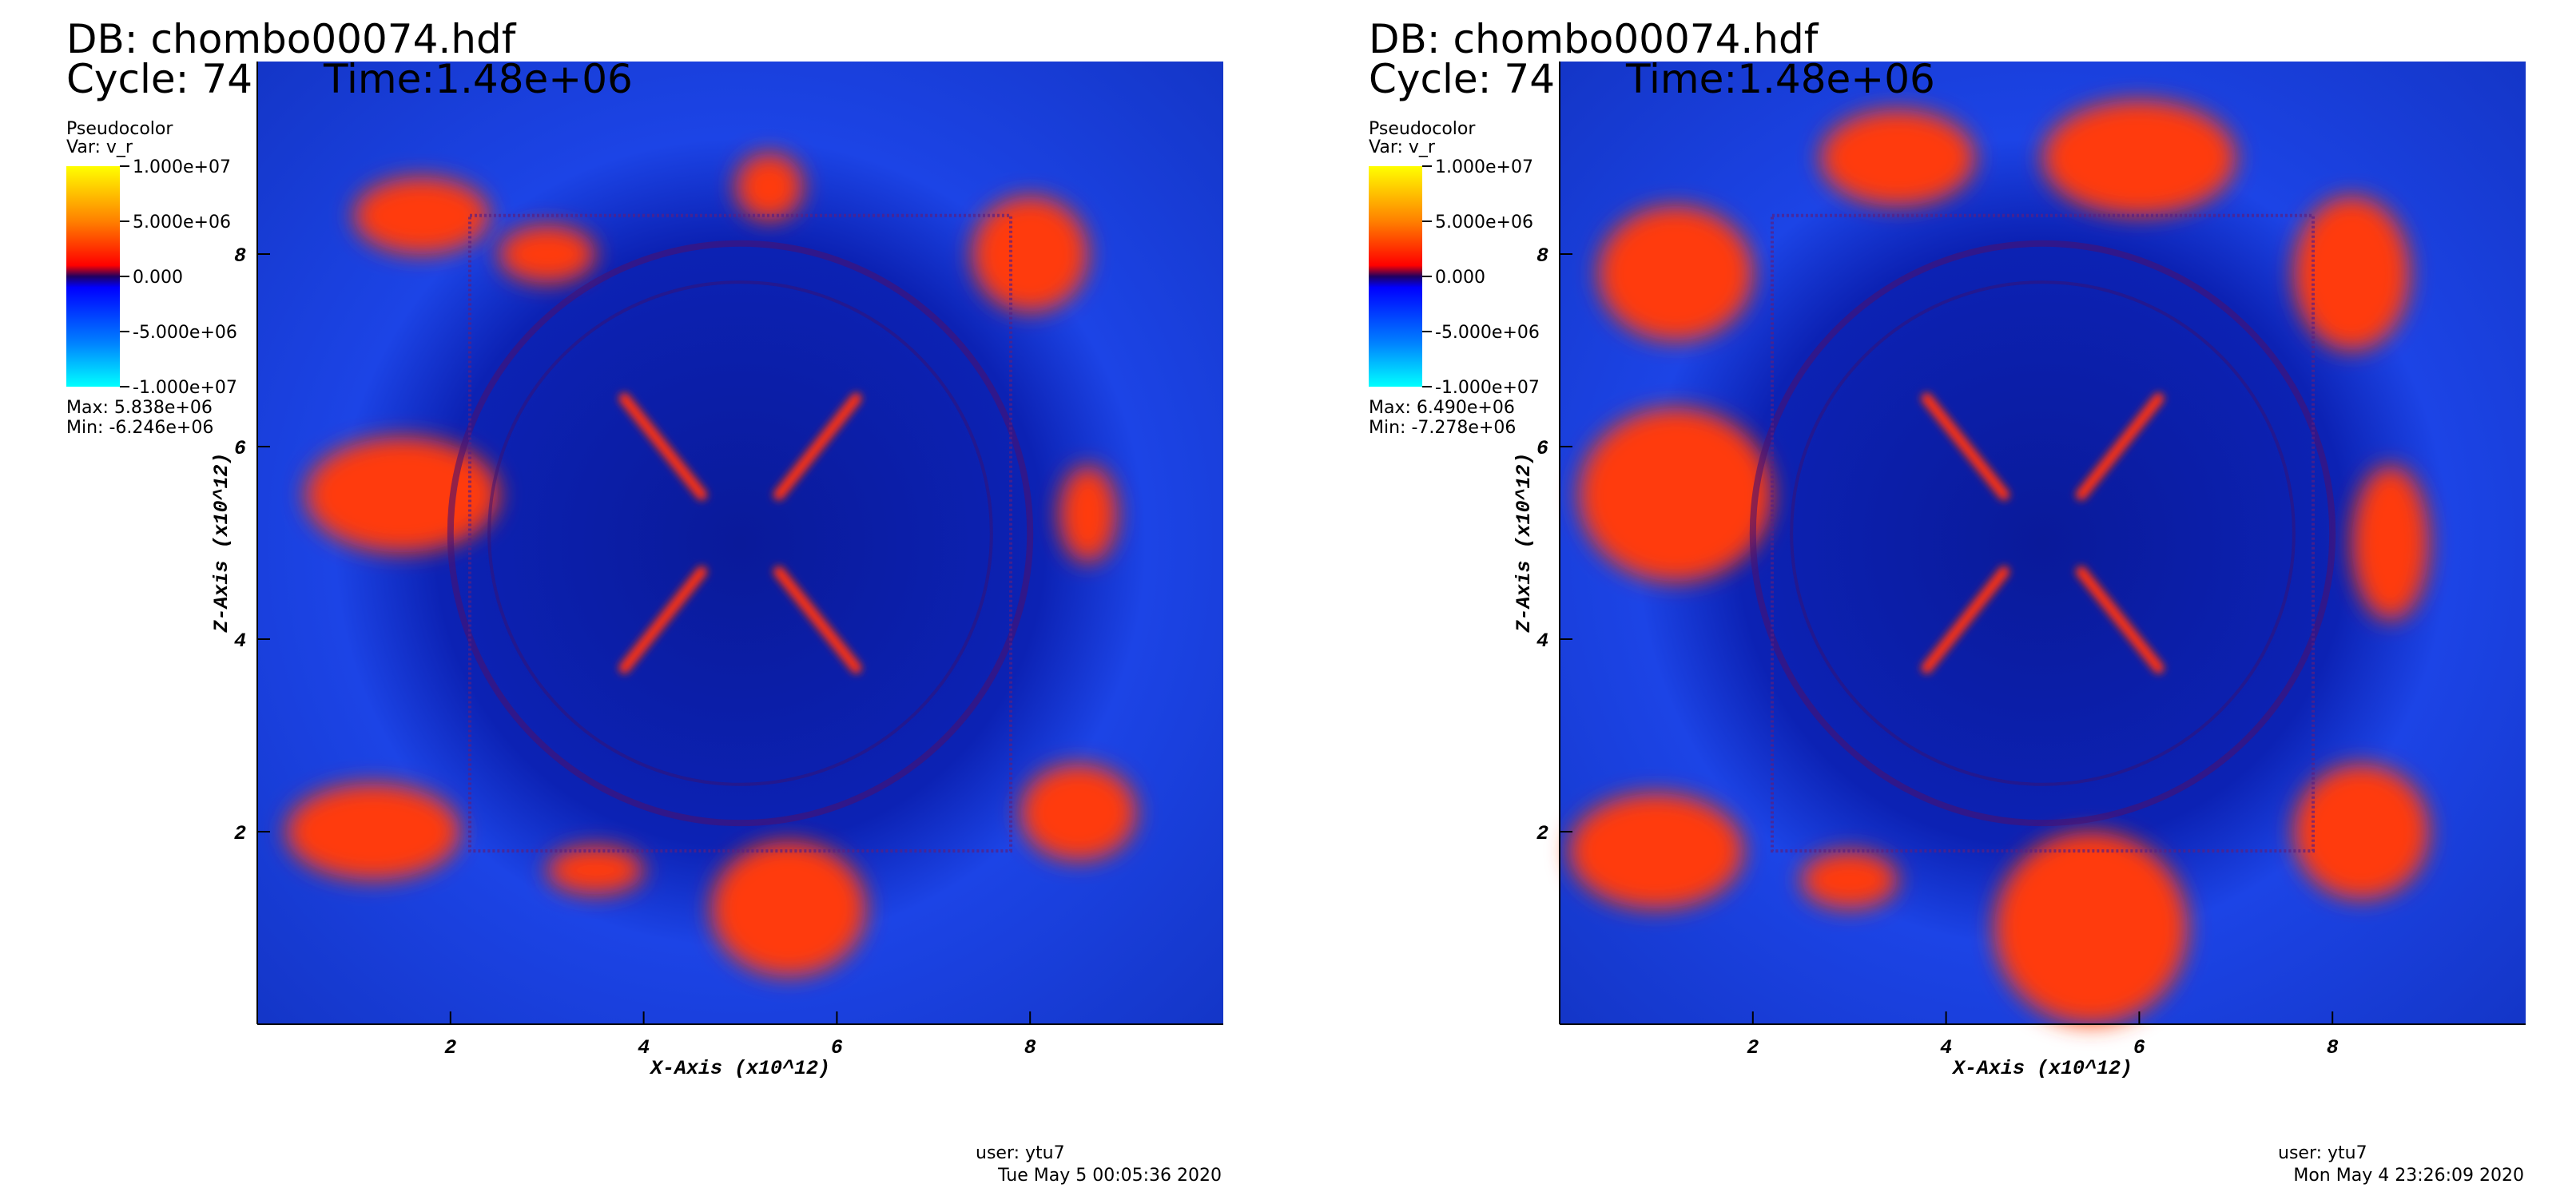 The width and height of the screenshot is (2576, 1192). What do you see at coordinates (2408, 1176) in the screenshot?
I see `date: Mon May 4 23:26:09 2020` at bounding box center [2408, 1176].